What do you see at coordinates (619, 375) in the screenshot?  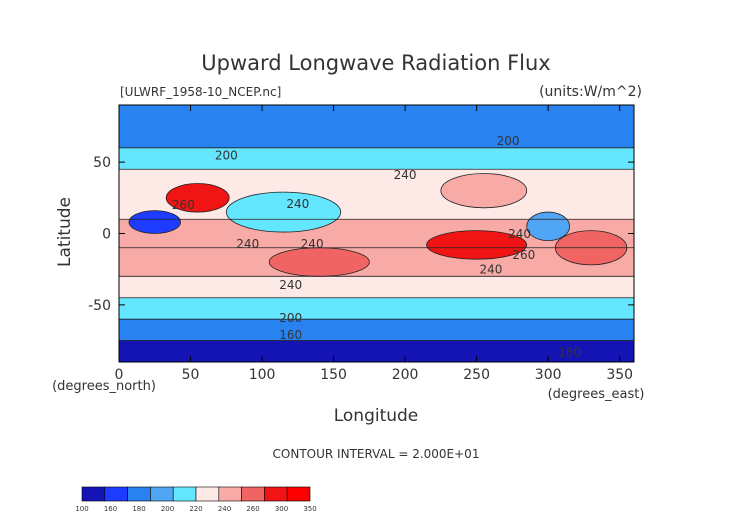 I see `x-tick-label-350: 350` at bounding box center [619, 375].